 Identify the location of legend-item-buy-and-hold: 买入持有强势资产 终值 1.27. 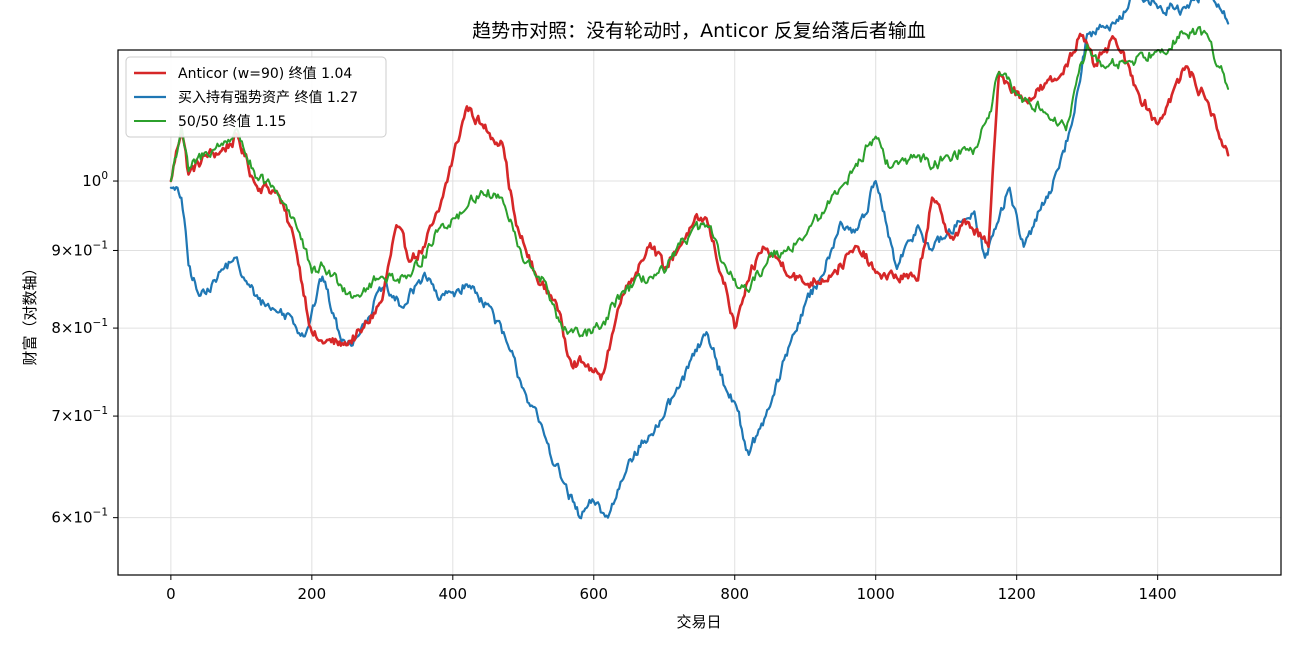
(246, 98).